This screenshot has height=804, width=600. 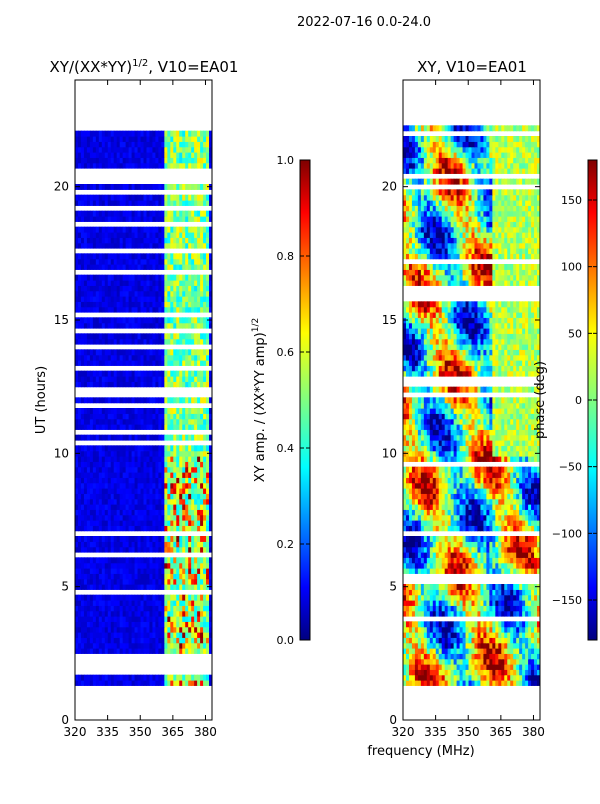 What do you see at coordinates (286, 160) in the screenshot?
I see `colorbar-tick-label: 1.0` at bounding box center [286, 160].